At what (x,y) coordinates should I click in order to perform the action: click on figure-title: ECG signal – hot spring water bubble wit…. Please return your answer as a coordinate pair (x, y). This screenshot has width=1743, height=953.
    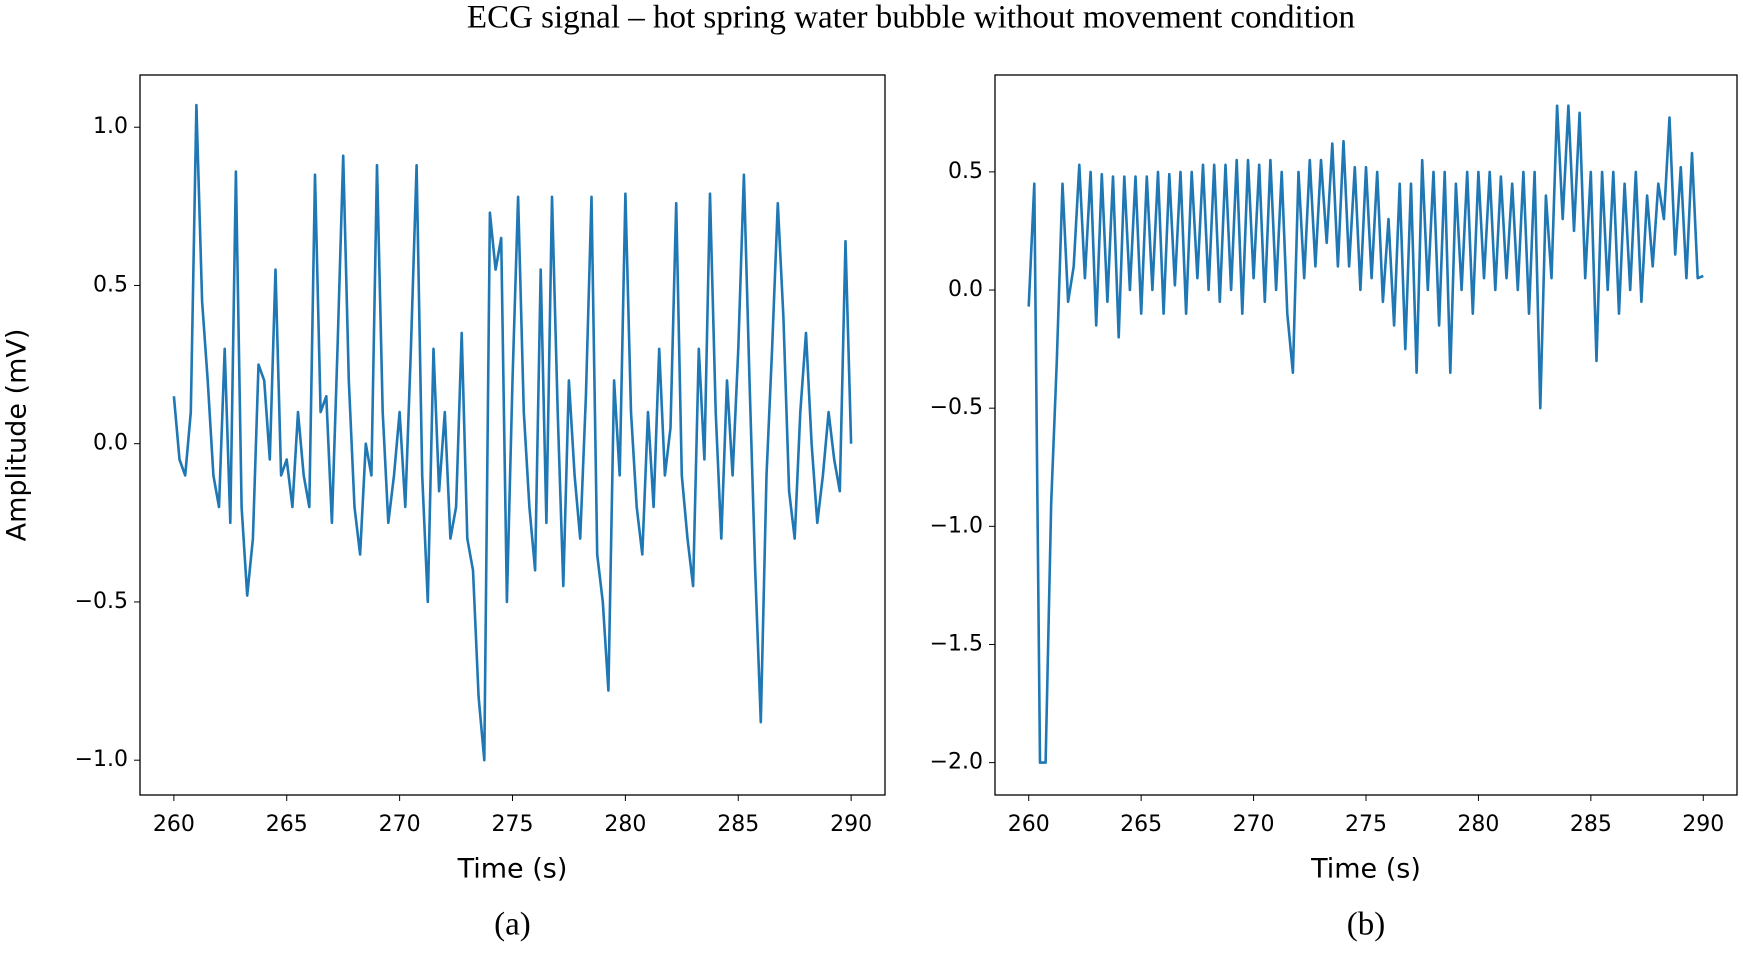
    Looking at the image, I should click on (911, 18).